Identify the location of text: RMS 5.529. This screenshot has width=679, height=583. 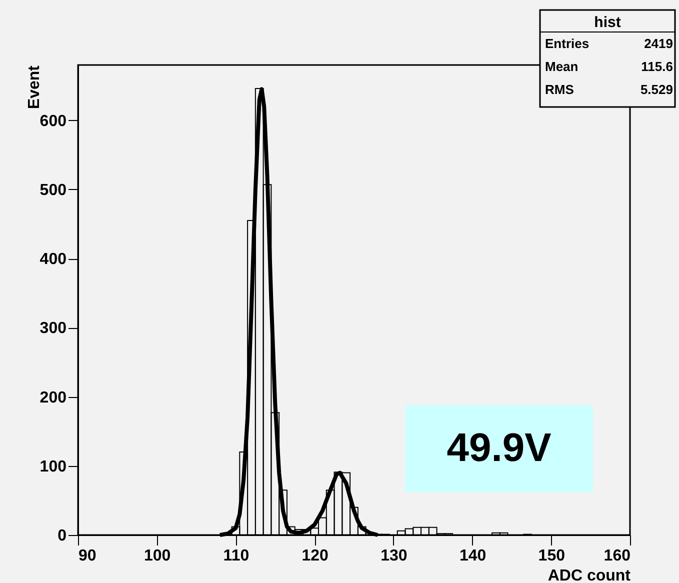
(609, 89).